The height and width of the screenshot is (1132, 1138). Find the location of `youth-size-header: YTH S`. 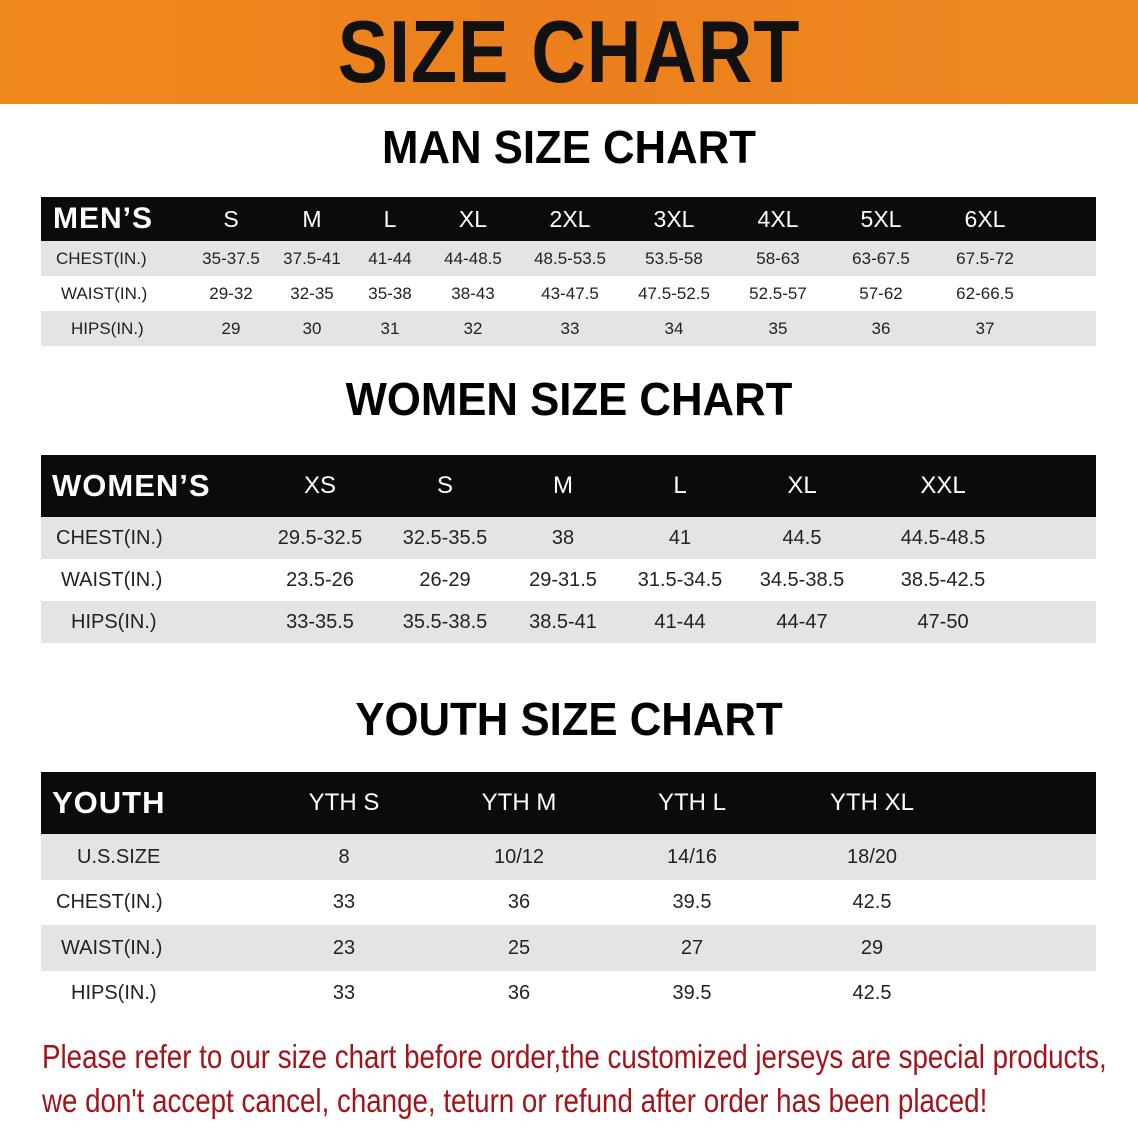

youth-size-header: YTH S is located at coordinates (344, 802).